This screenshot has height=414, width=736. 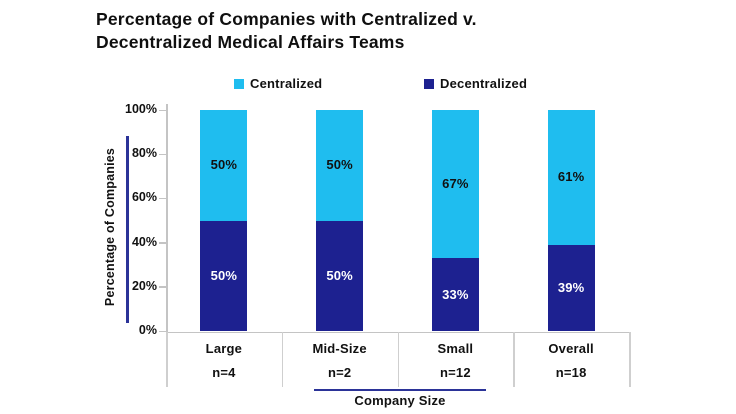 What do you see at coordinates (400, 390) in the screenshot?
I see `x-axis-accent-line` at bounding box center [400, 390].